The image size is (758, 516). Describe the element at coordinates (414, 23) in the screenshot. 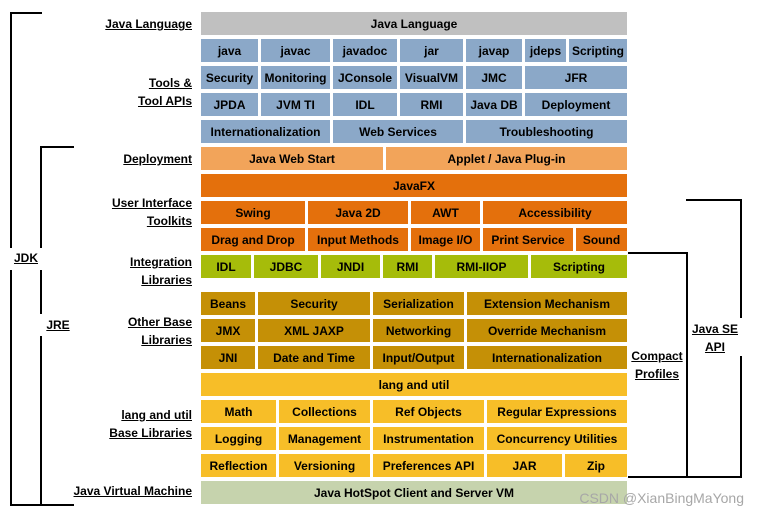

I see `cell-java-language: Java Language` at that location.